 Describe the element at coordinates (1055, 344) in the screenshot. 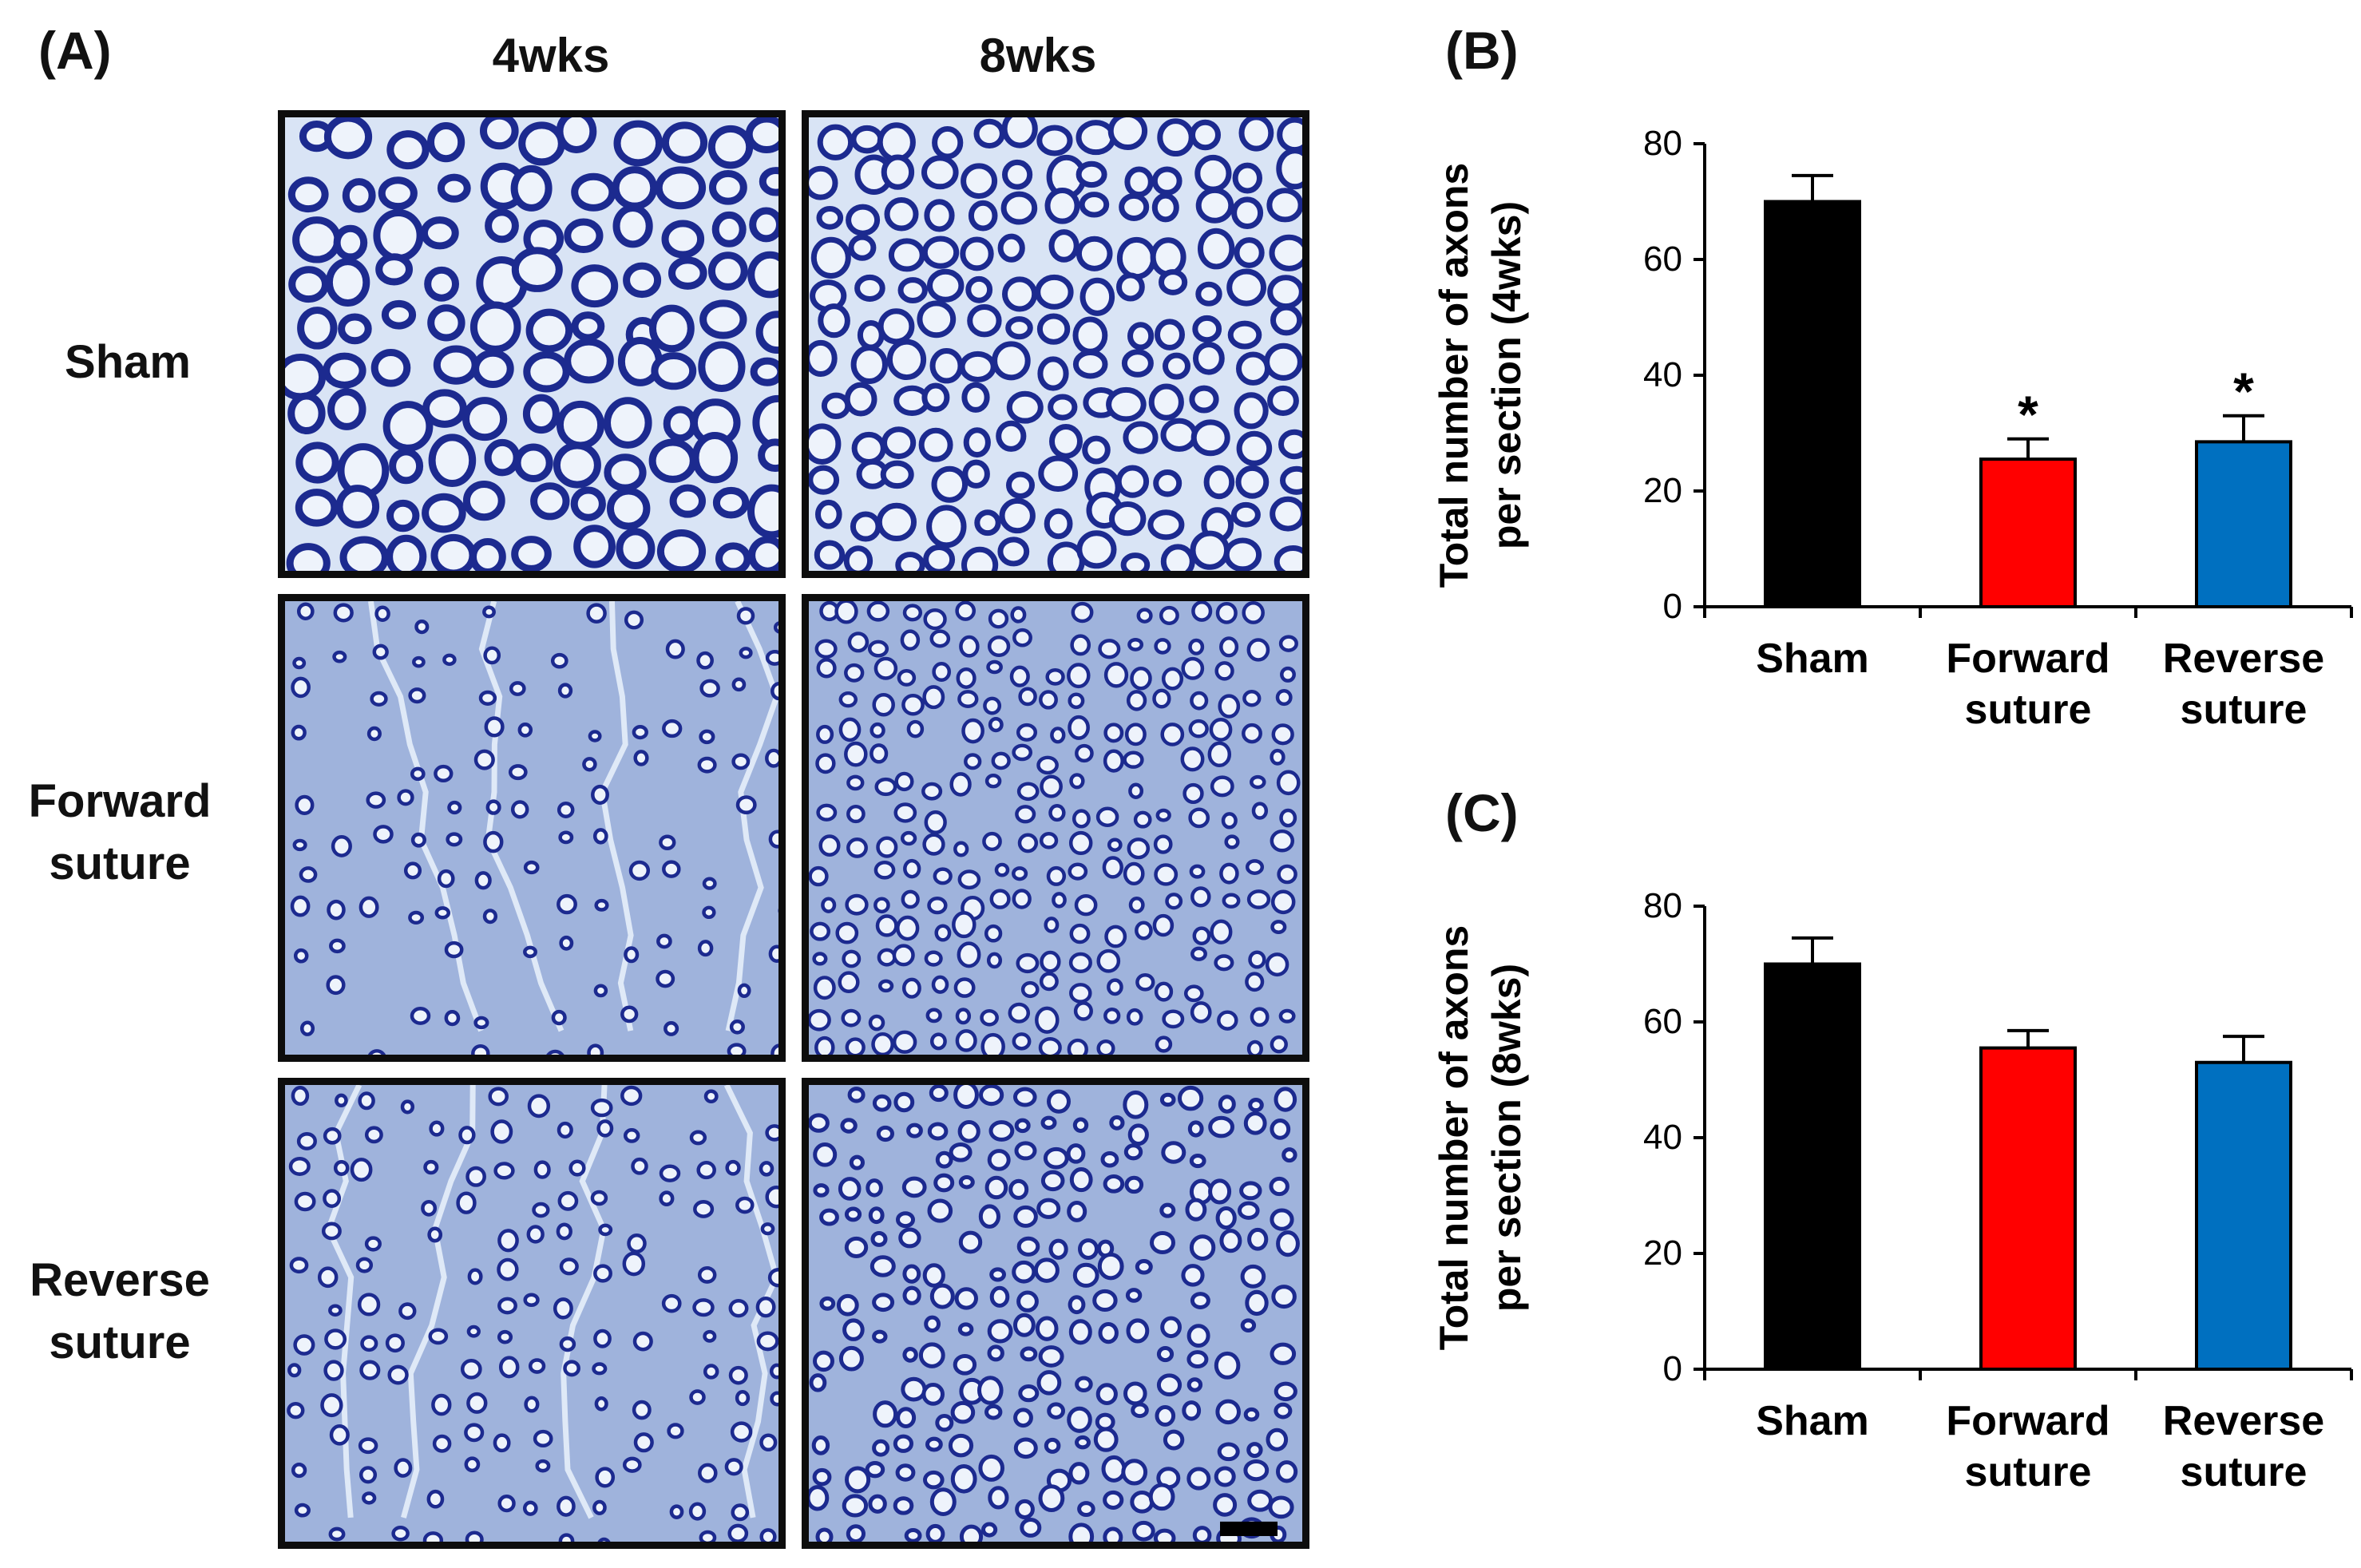

I see `micrograph-sham-8wks` at that location.